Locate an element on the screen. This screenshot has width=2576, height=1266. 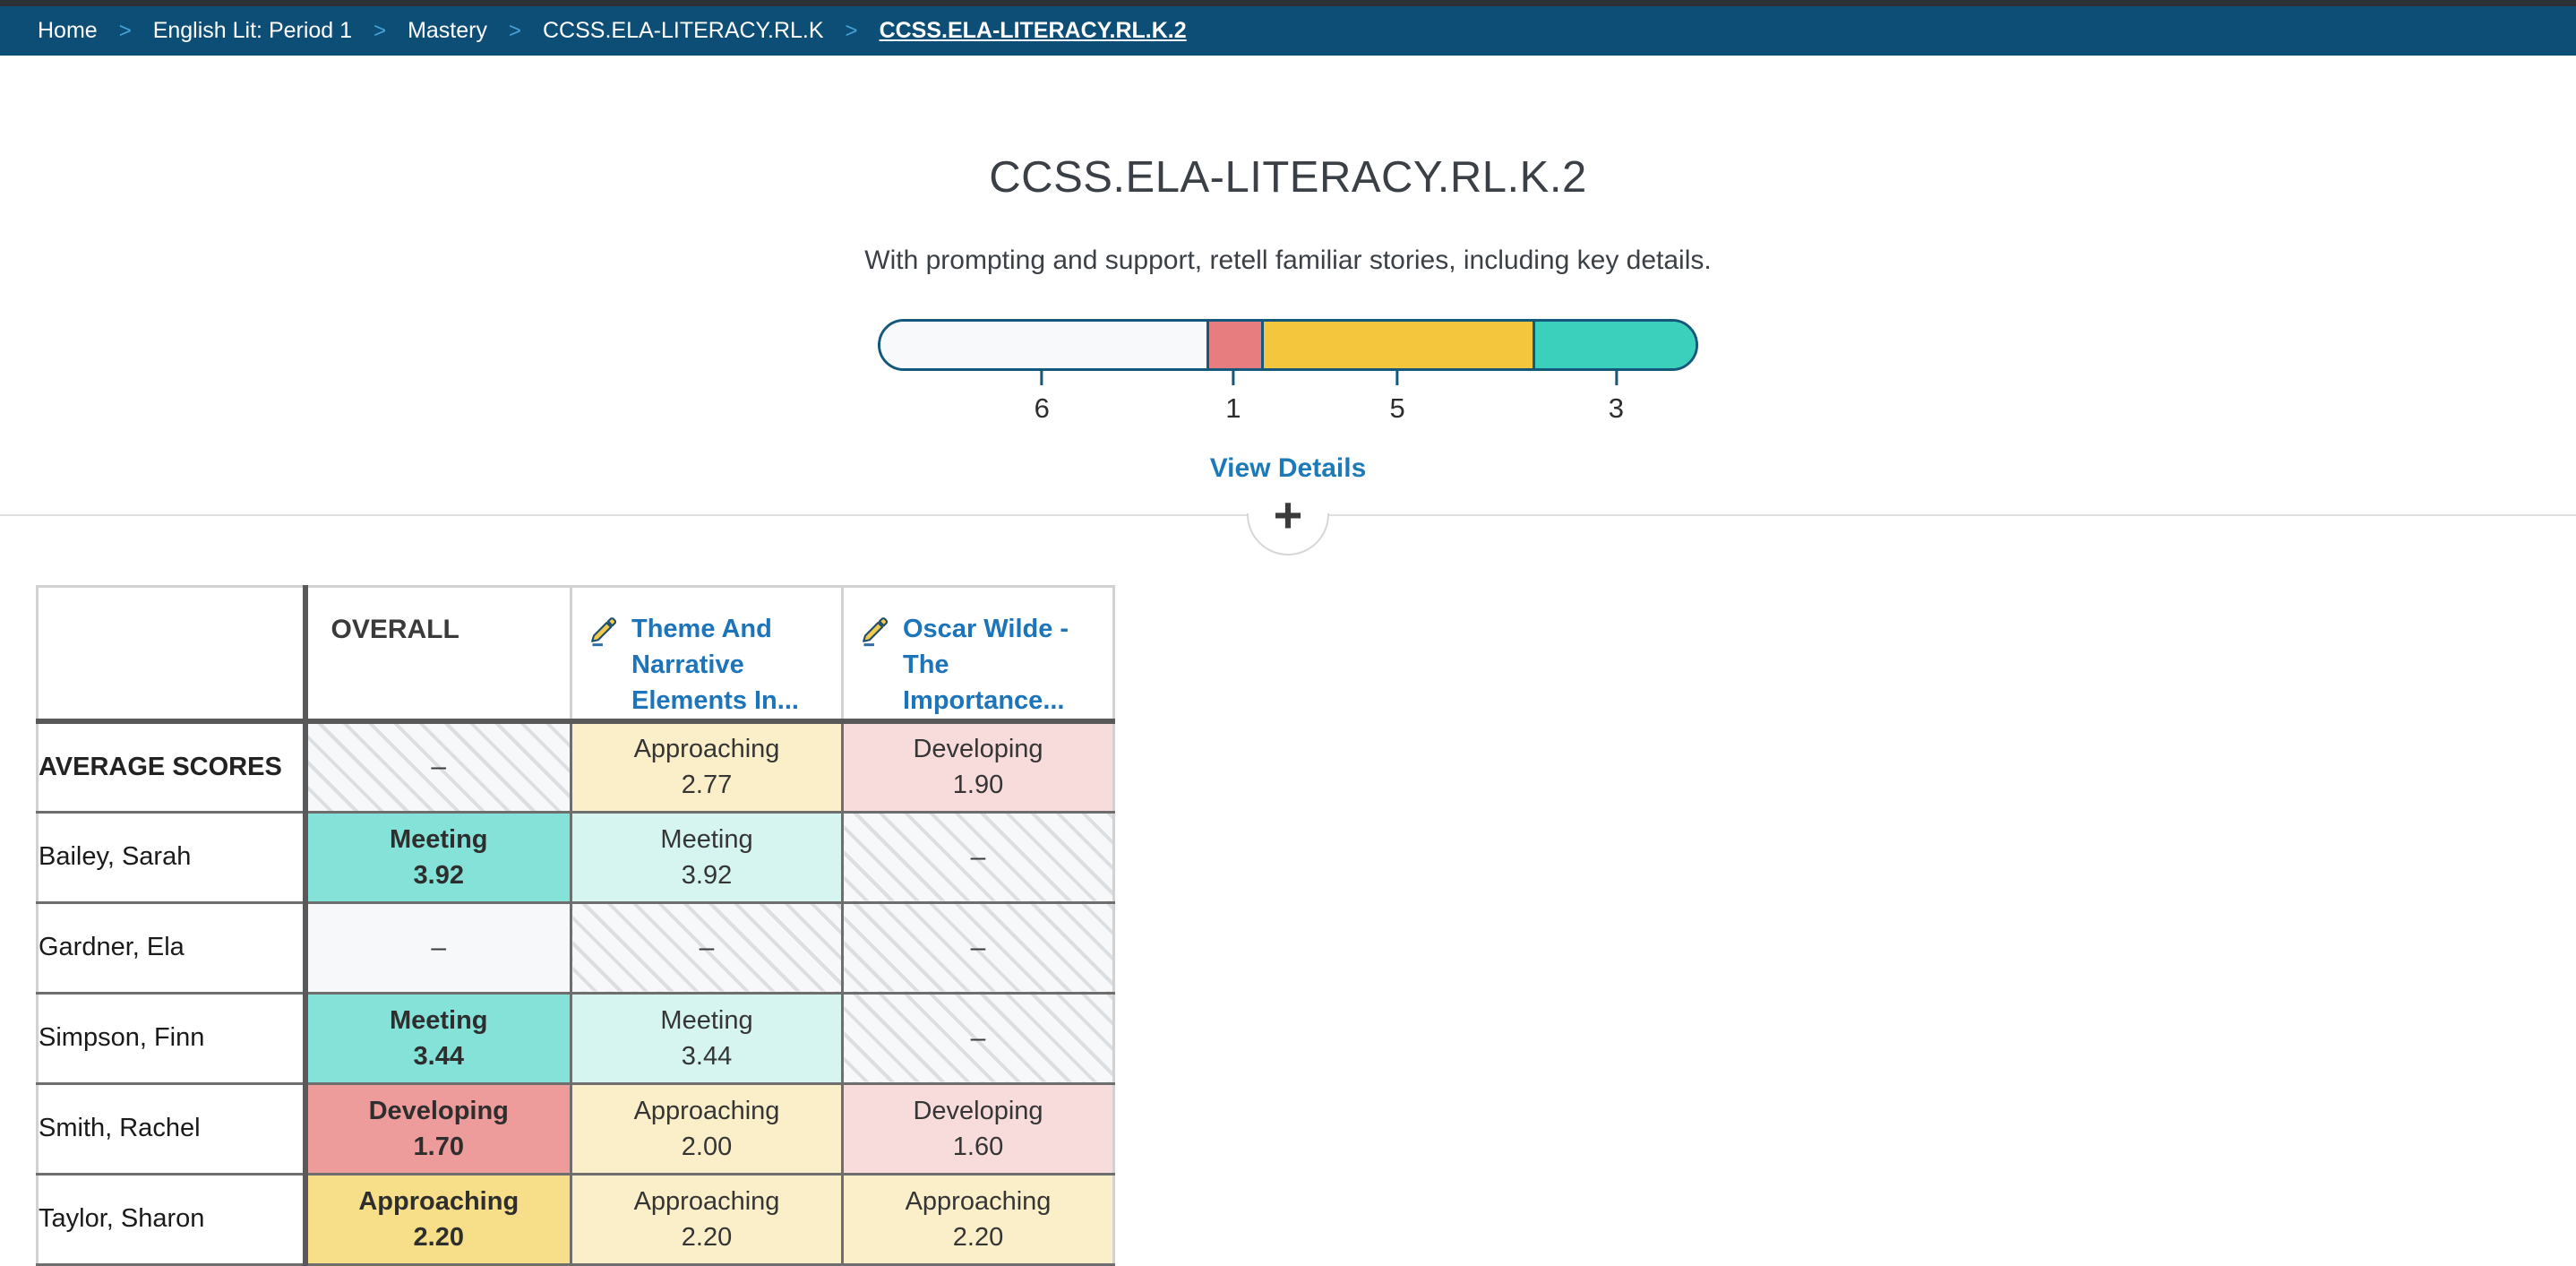
add-button: + is located at coordinates (1288, 515).